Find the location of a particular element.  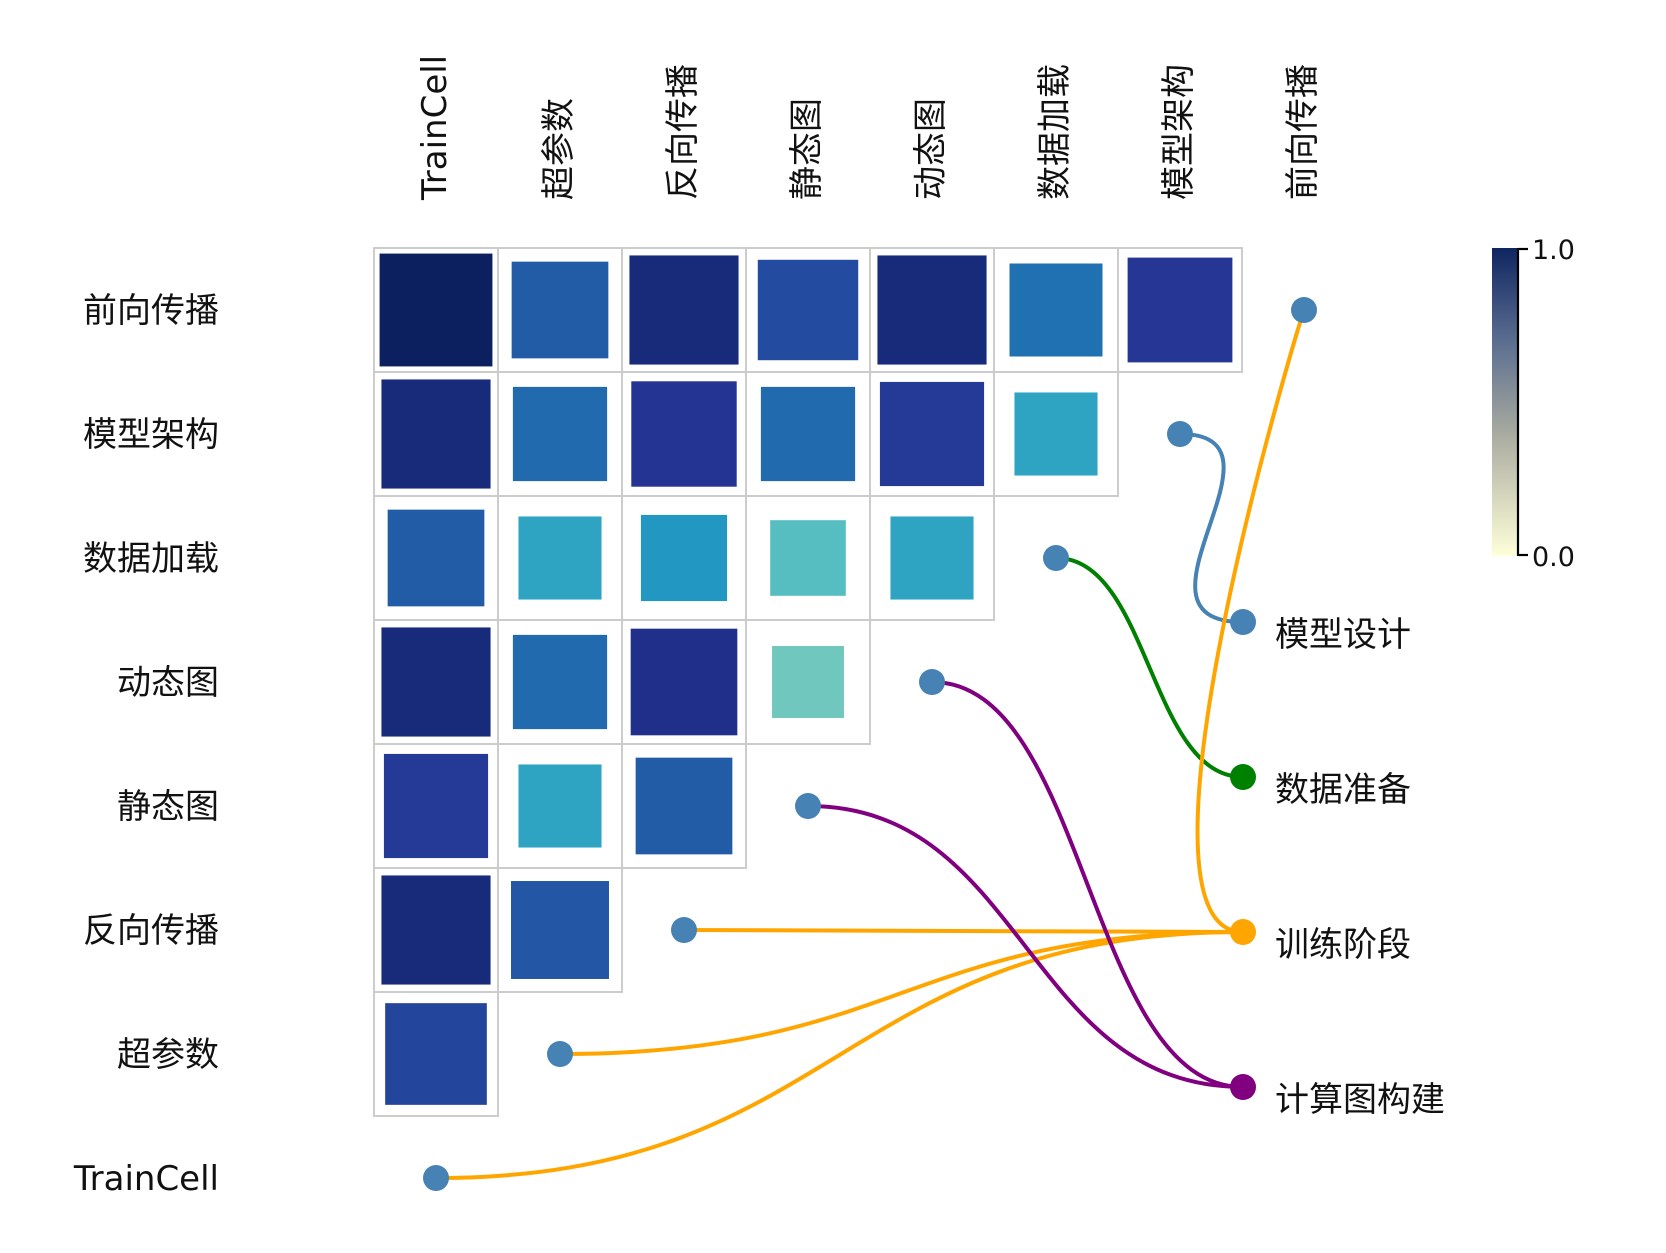

group-label: 计算图构建 is located at coordinates (1360, 1100).